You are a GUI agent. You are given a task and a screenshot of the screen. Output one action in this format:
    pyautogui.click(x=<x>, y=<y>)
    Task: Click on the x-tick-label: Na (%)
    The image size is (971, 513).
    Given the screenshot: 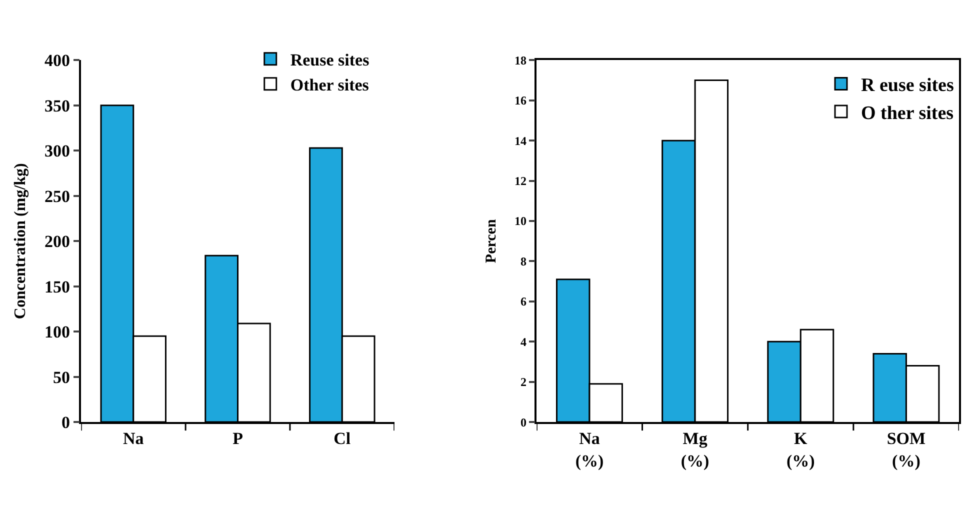 What is the action you would take?
    pyautogui.click(x=589, y=449)
    